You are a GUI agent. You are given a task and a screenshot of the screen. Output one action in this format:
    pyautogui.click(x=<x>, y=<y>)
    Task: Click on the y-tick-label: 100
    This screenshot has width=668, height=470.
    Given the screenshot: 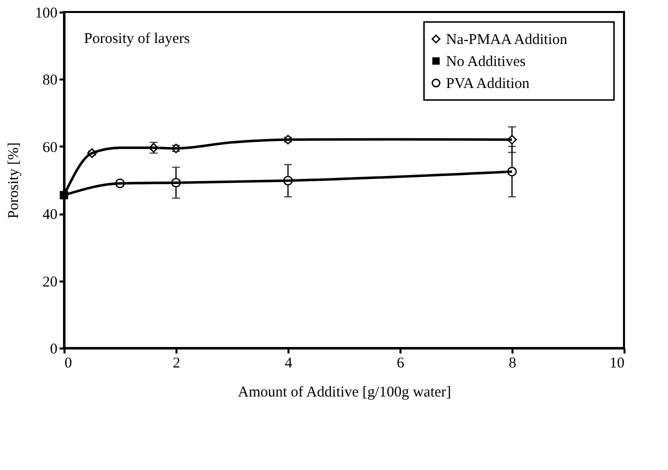 What is the action you would take?
    pyautogui.click(x=46, y=14)
    